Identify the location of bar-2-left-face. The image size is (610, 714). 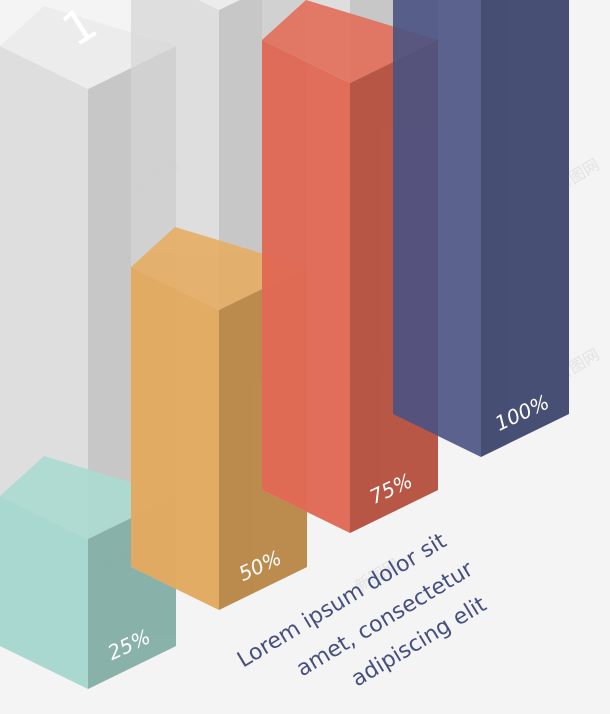
(175, 438).